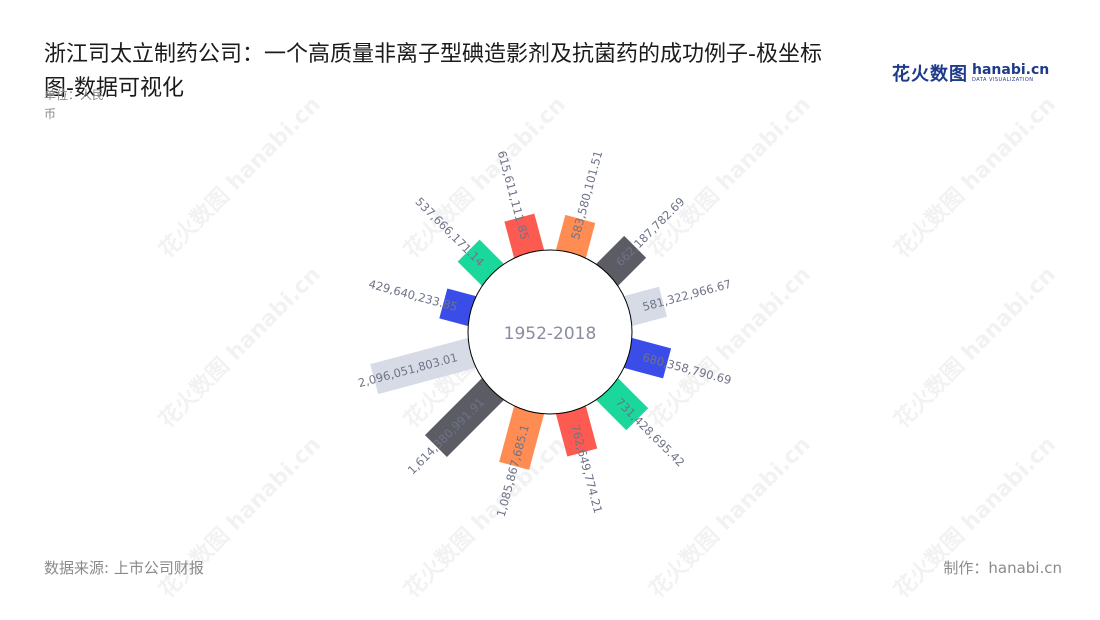  I want to click on bar-group-3: 680,358,790.69, so click(677, 362).